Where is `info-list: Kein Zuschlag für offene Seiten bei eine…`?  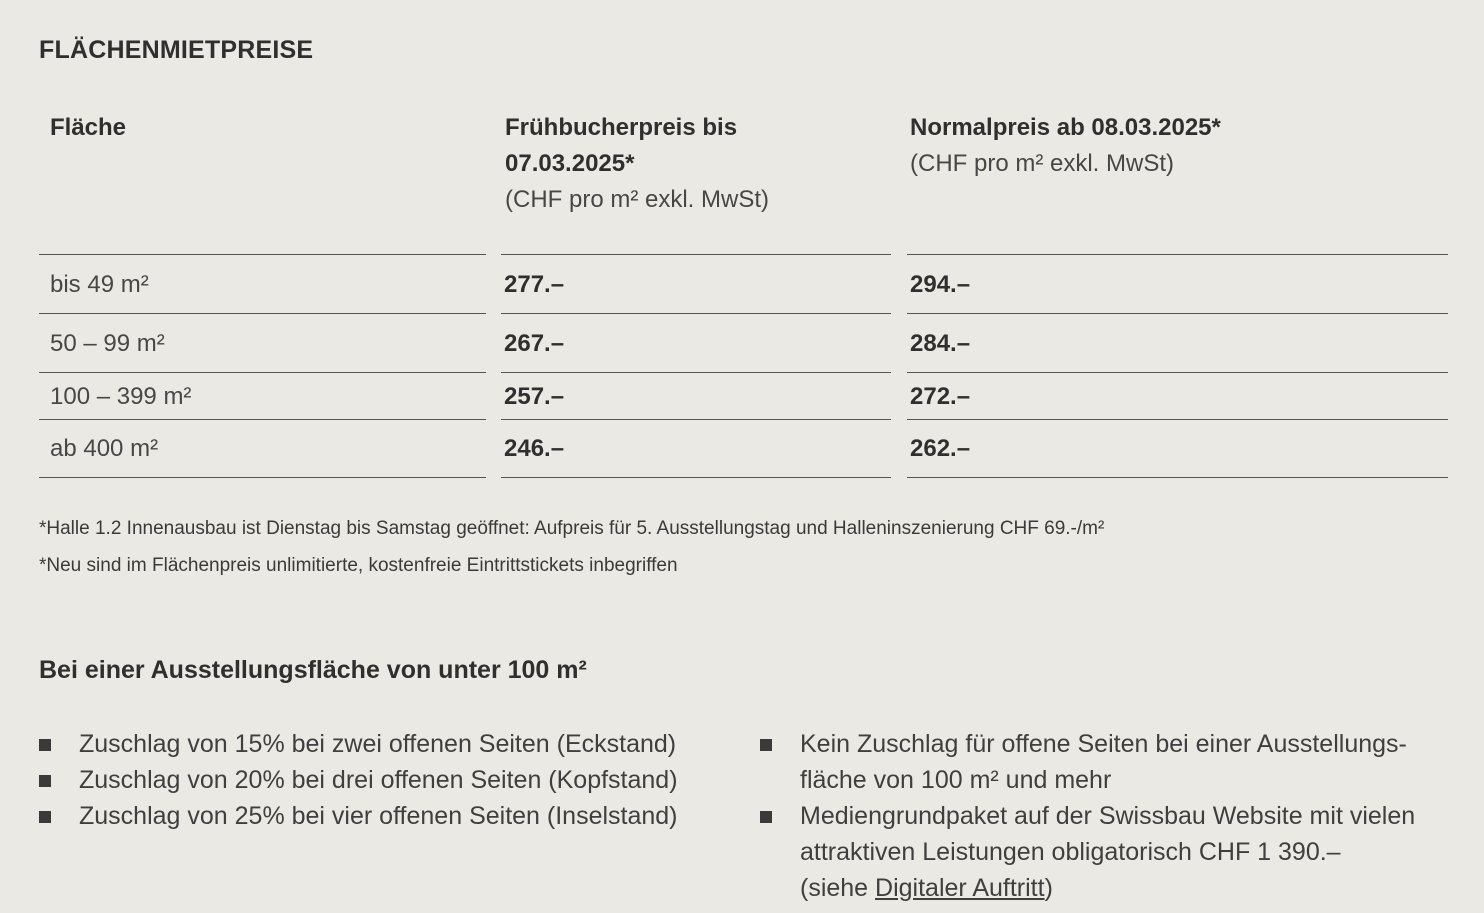 info-list: Kein Zuschlag für offene Seiten bei eine… is located at coordinates (1115, 816).